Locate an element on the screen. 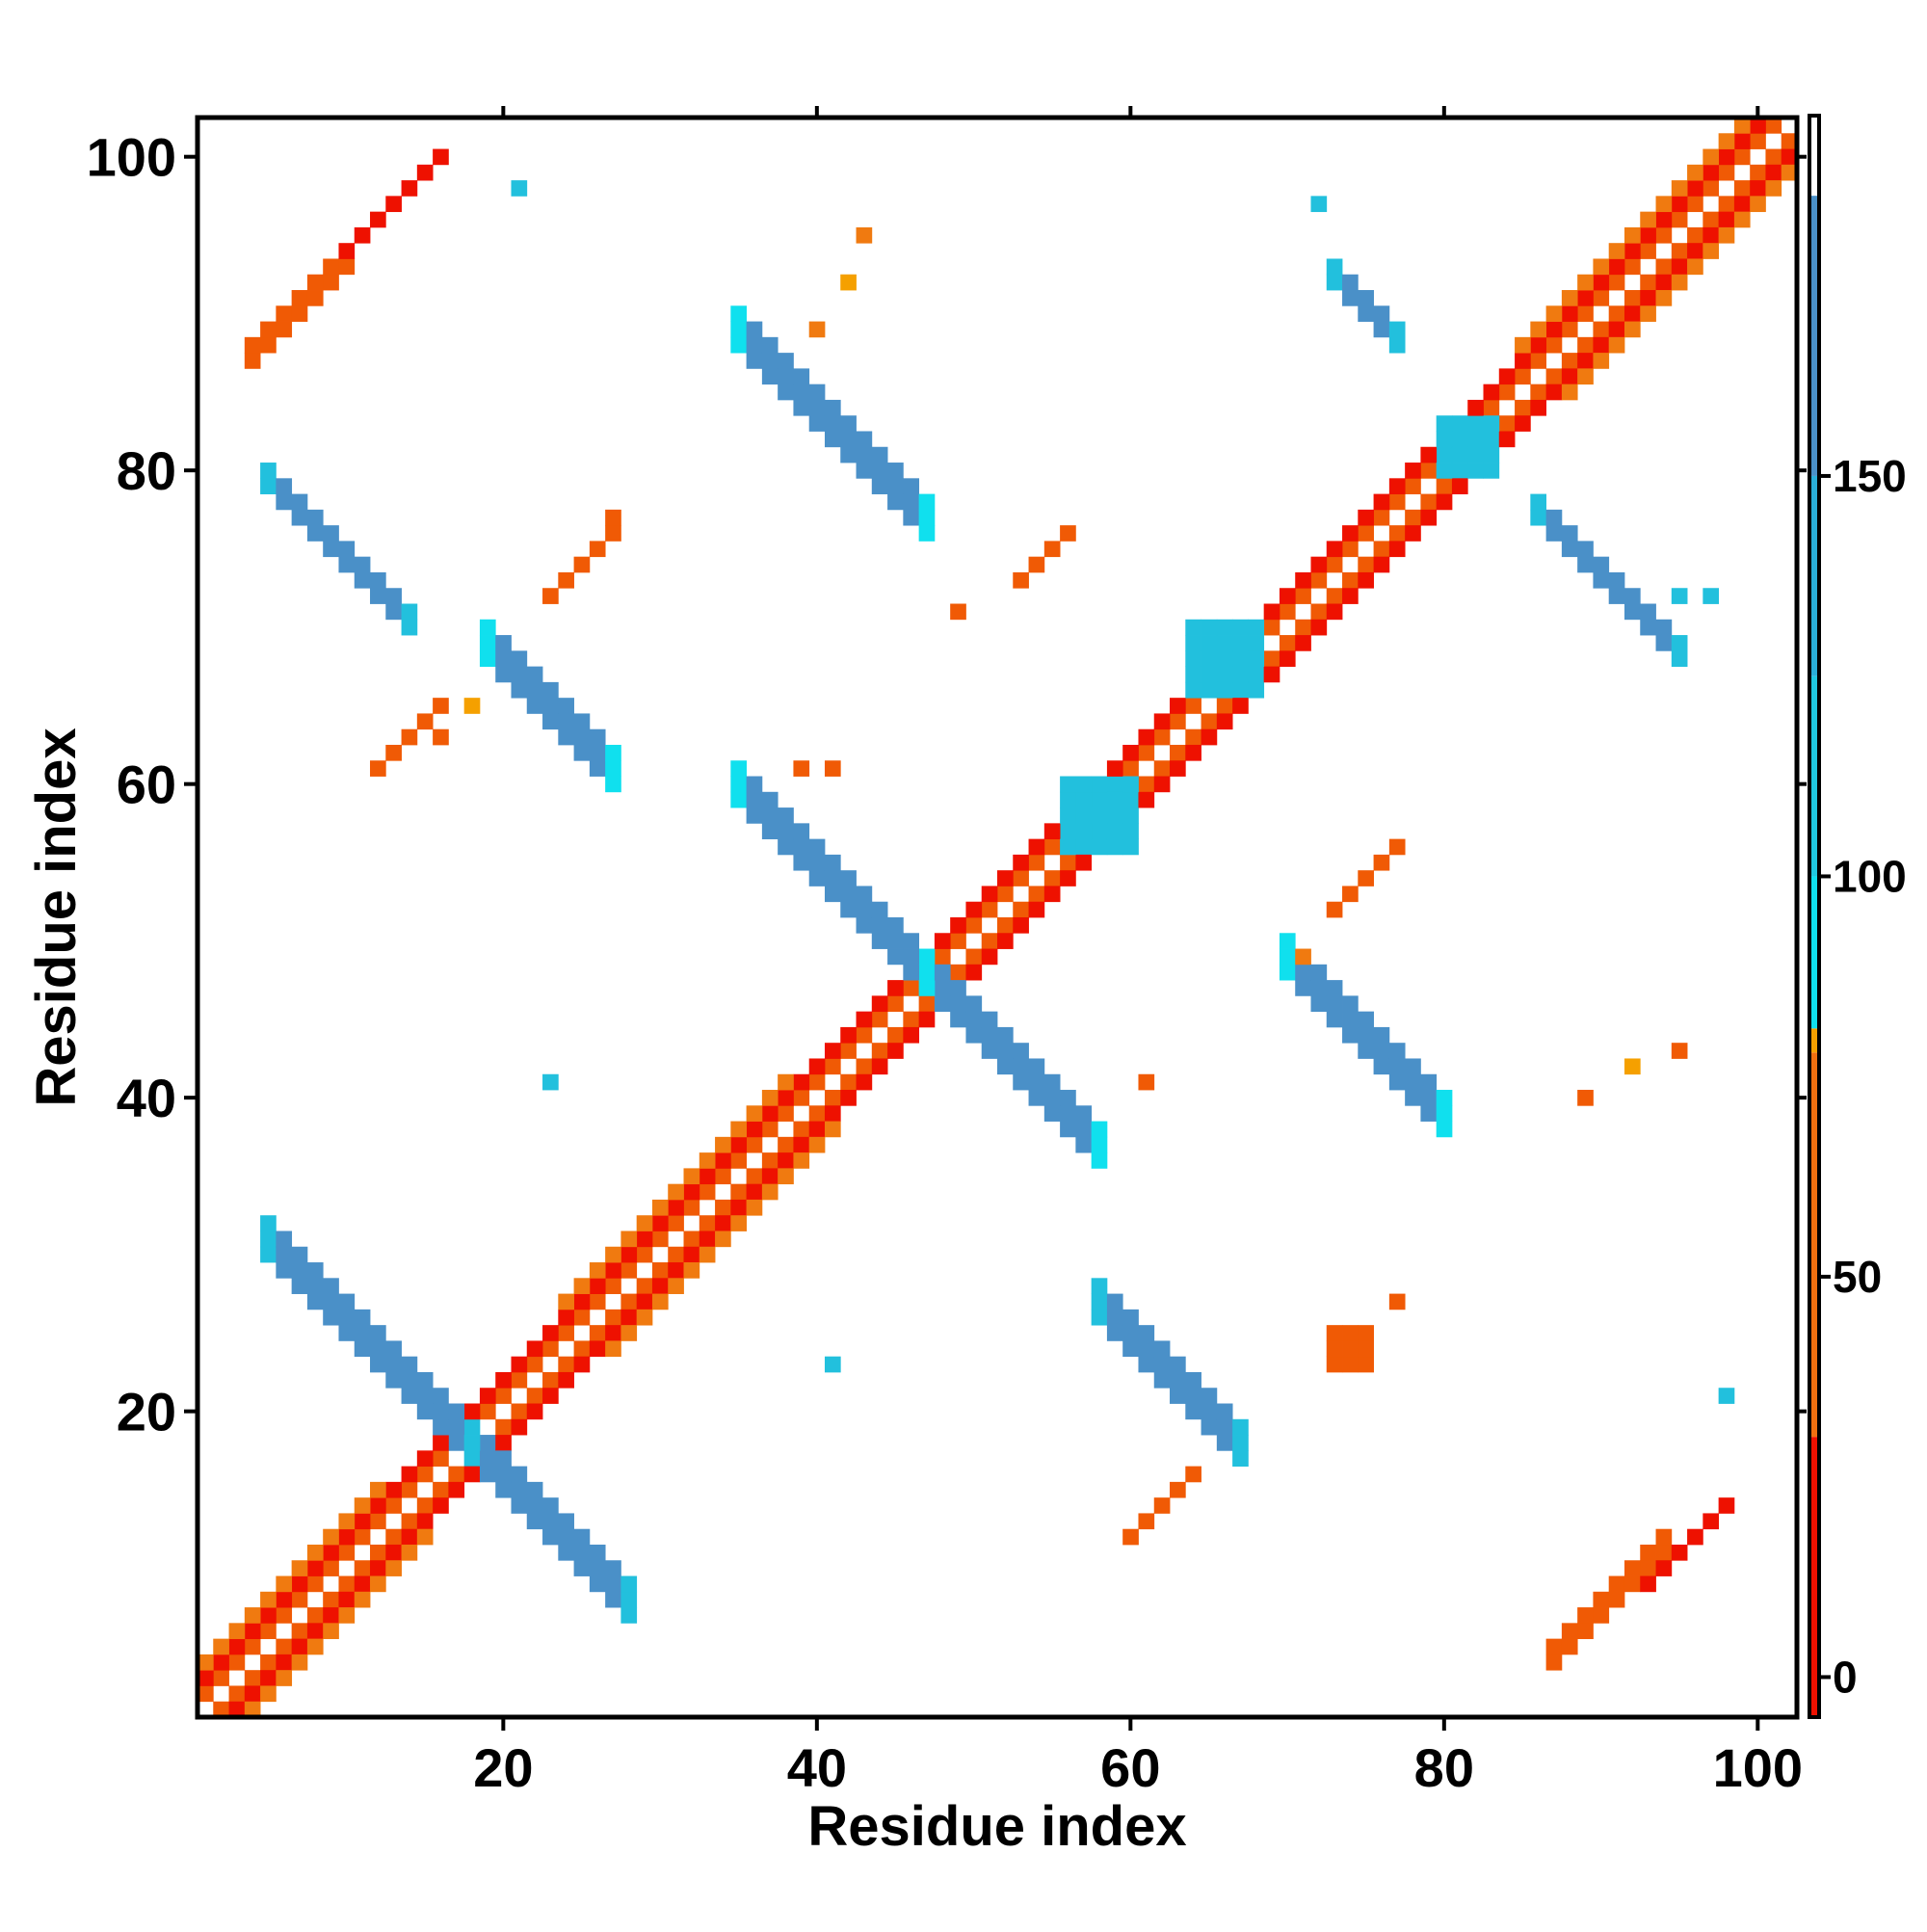  y-tick-label: 60 is located at coordinates (146, 784).